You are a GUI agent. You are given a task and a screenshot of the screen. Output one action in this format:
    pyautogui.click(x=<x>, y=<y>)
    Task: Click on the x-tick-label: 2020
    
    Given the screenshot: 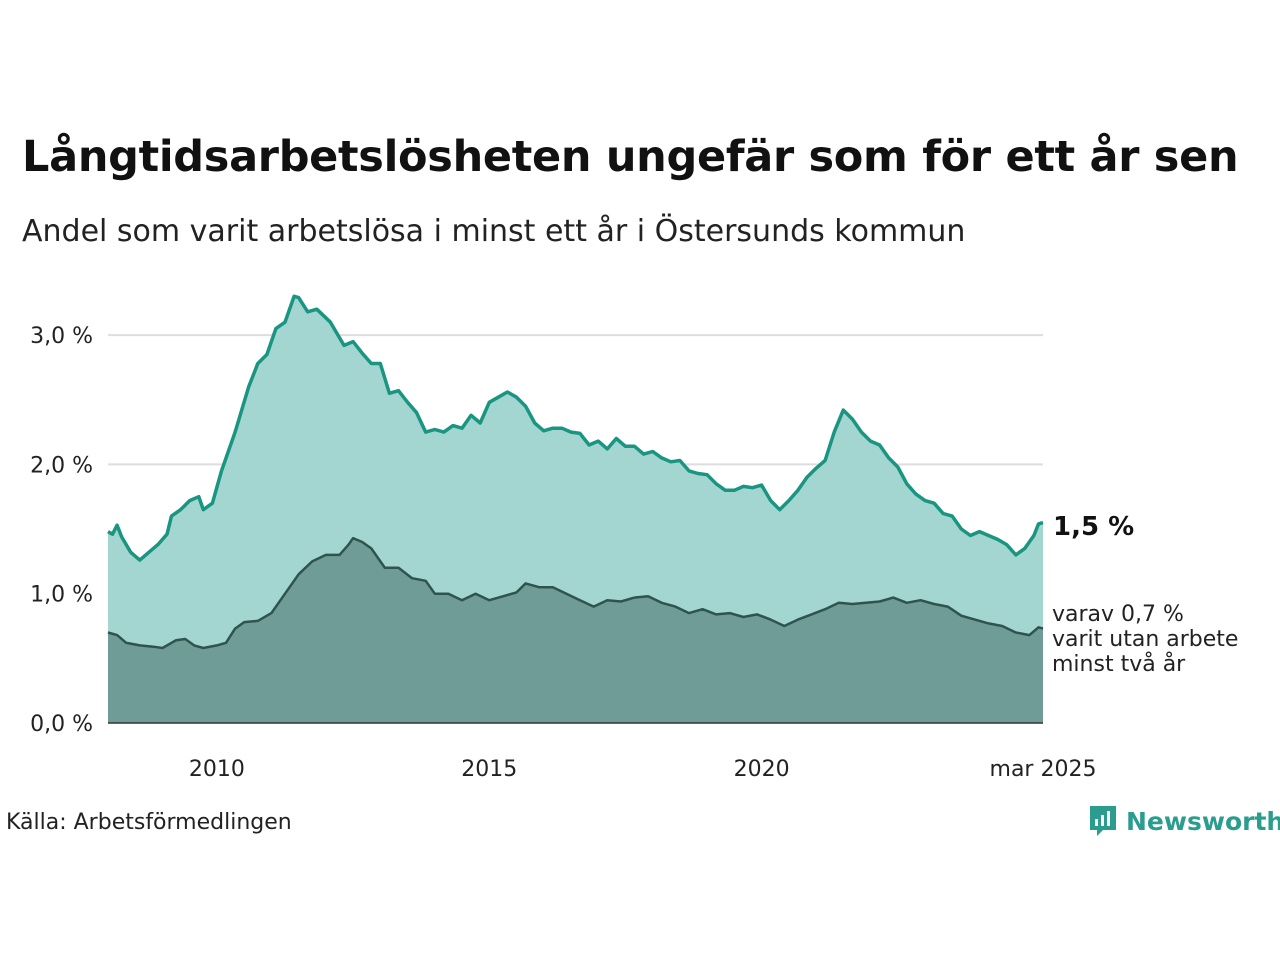 What is the action you would take?
    pyautogui.click(x=762, y=769)
    